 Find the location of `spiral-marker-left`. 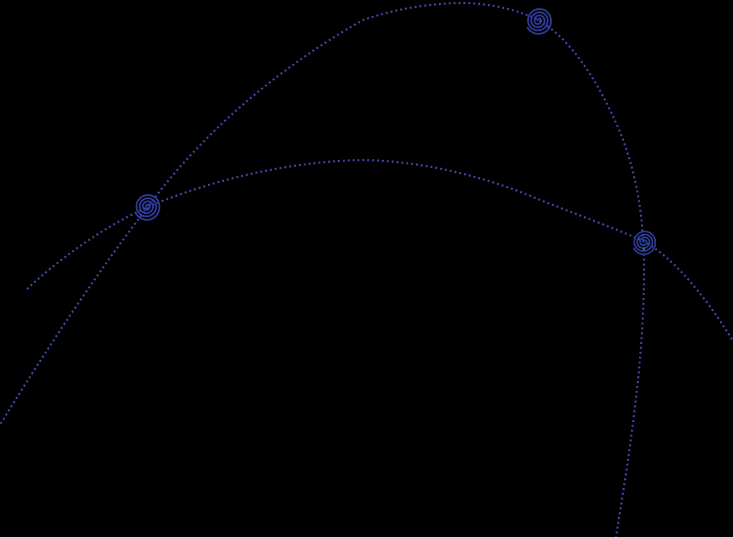

spiral-marker-left is located at coordinates (148, 207).